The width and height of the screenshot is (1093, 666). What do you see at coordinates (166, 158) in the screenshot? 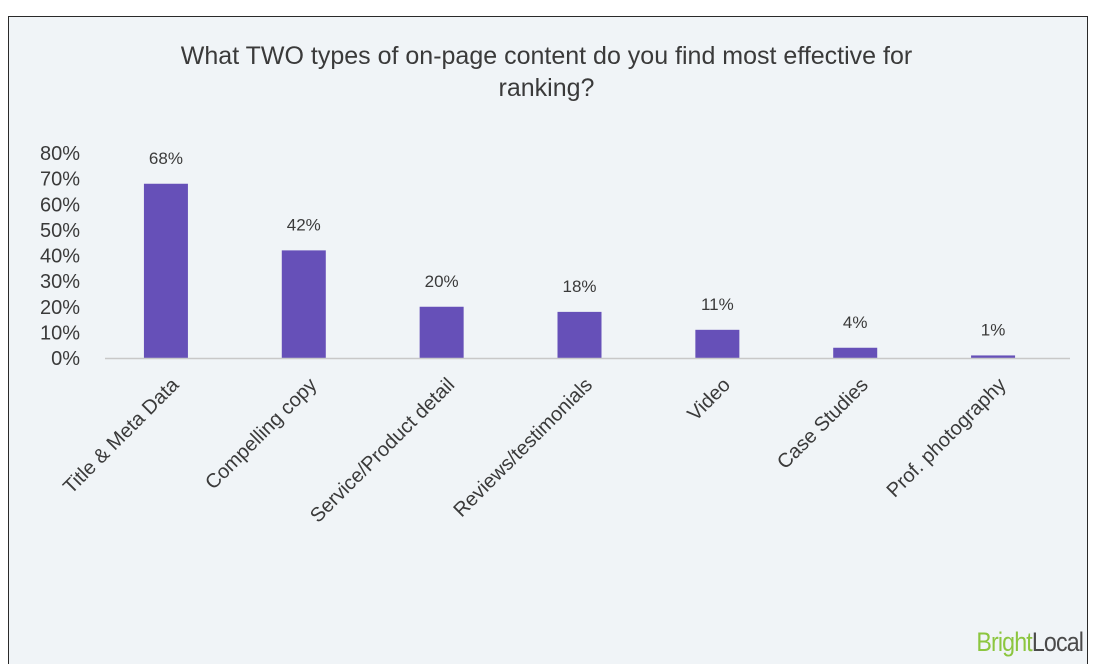
I see `data-label: 68%` at bounding box center [166, 158].